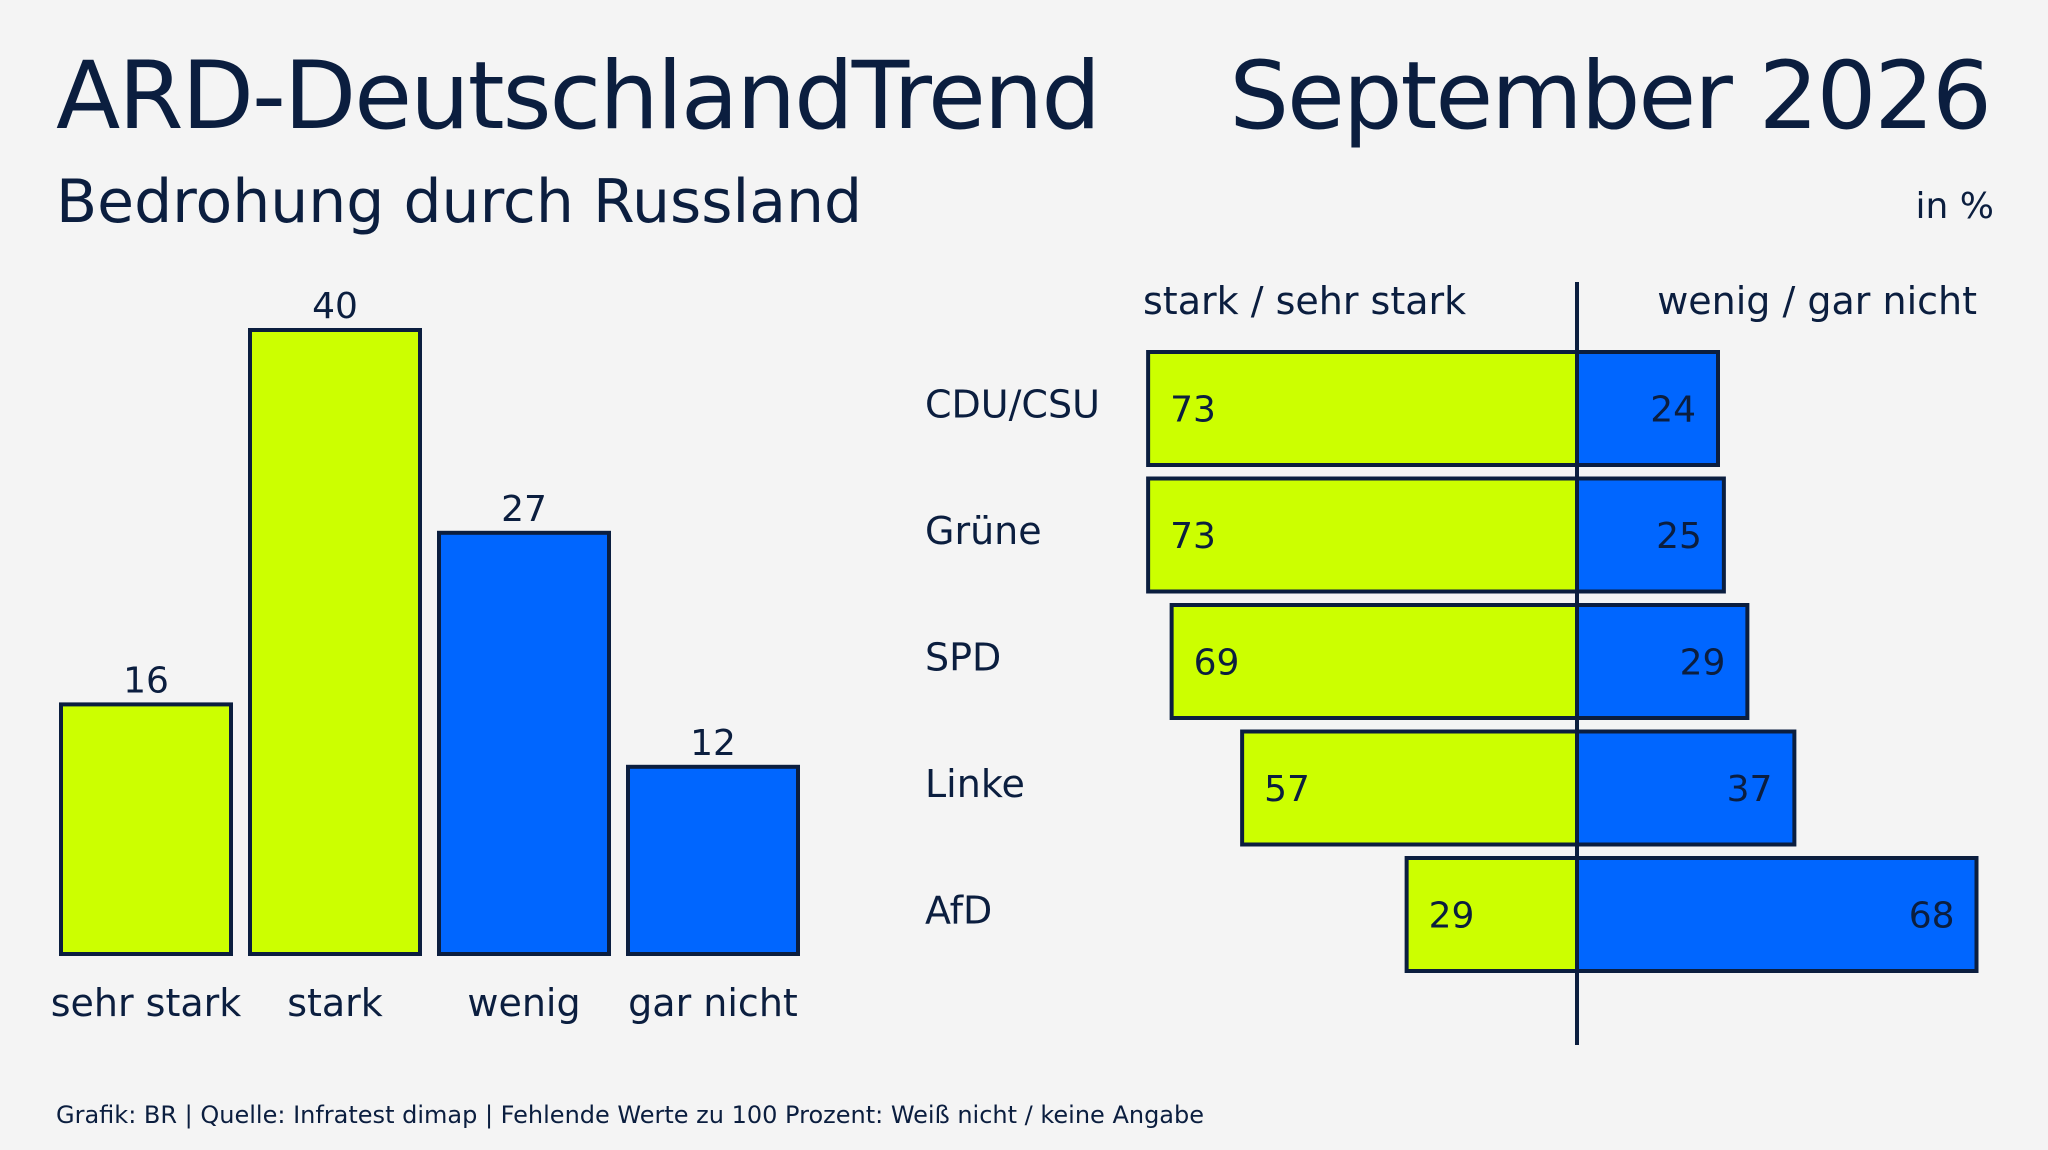 Image resolution: width=2048 pixels, height=1150 pixels. Describe the element at coordinates (1287, 789) in the screenshot. I see `data-label: 57` at that location.